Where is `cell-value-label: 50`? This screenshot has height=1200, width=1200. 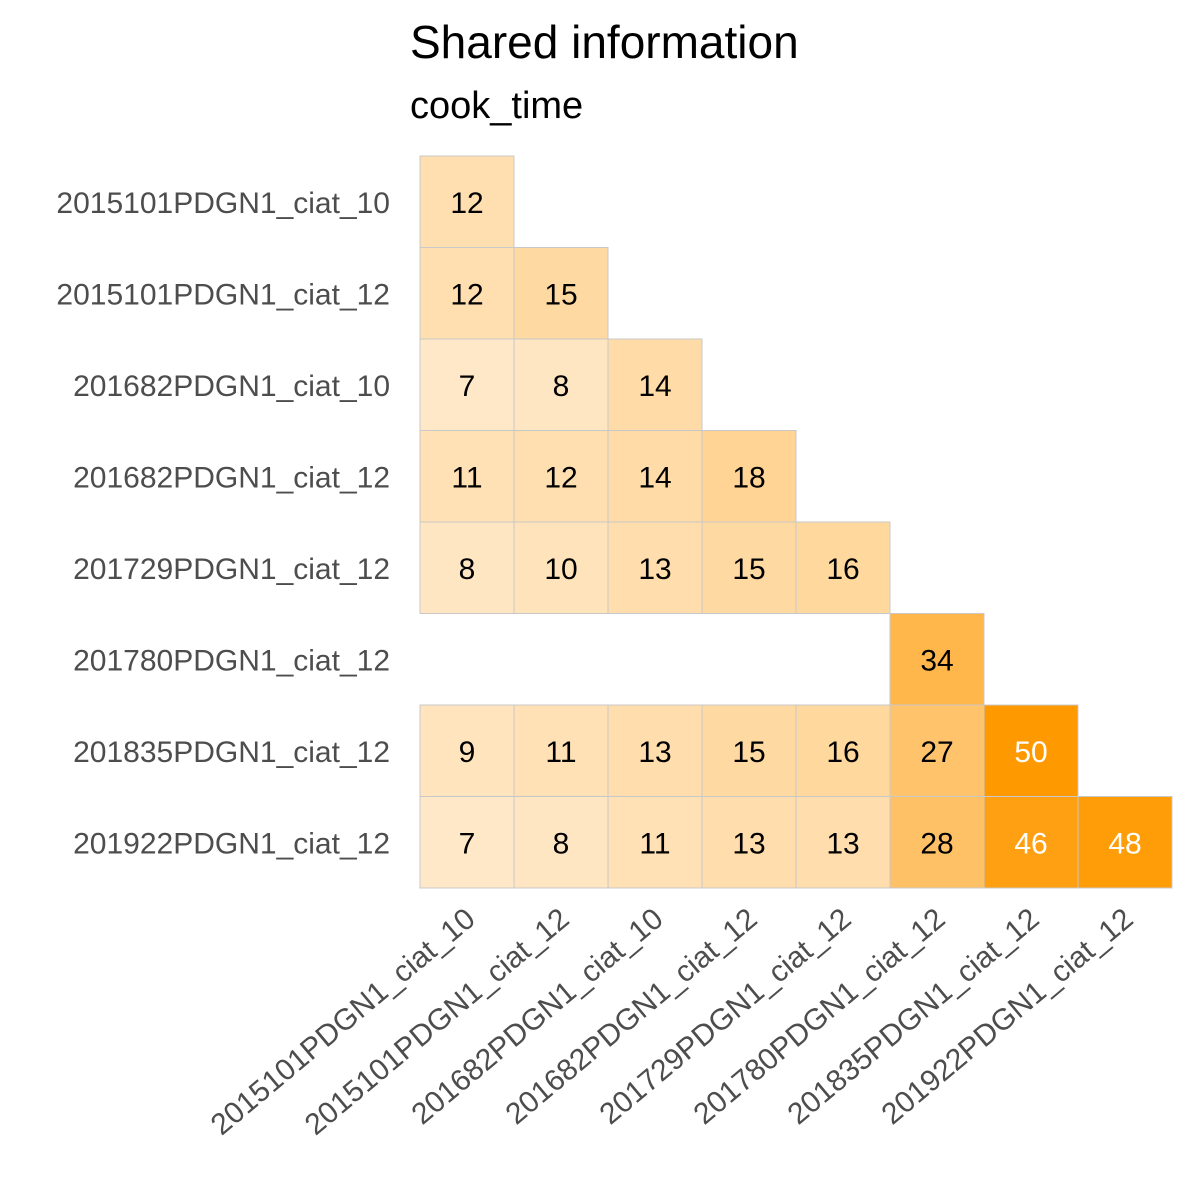
cell-value-label: 50 is located at coordinates (1030, 752).